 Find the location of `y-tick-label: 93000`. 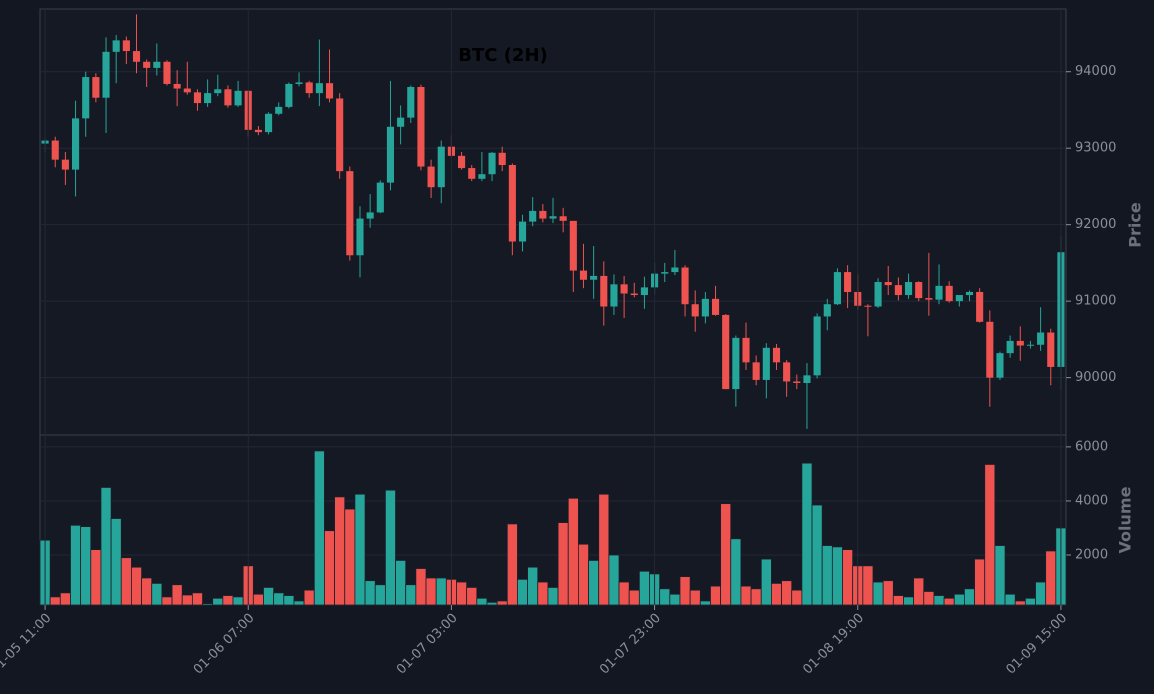

y-tick-label: 93000 is located at coordinates (1095, 148).